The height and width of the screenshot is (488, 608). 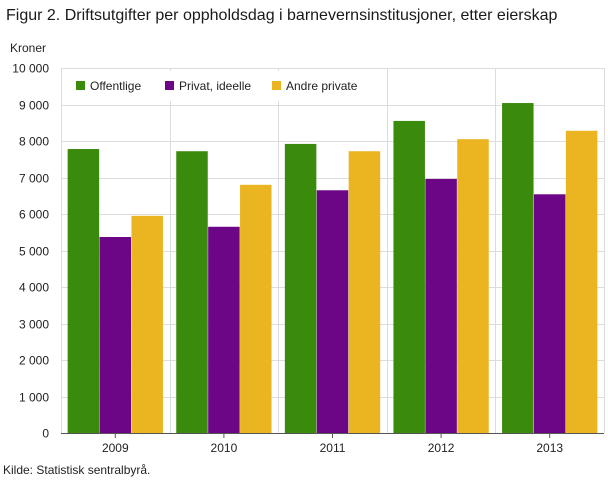 What do you see at coordinates (215, 86) in the screenshot?
I see `legend-label: Privat, ideelle` at bounding box center [215, 86].